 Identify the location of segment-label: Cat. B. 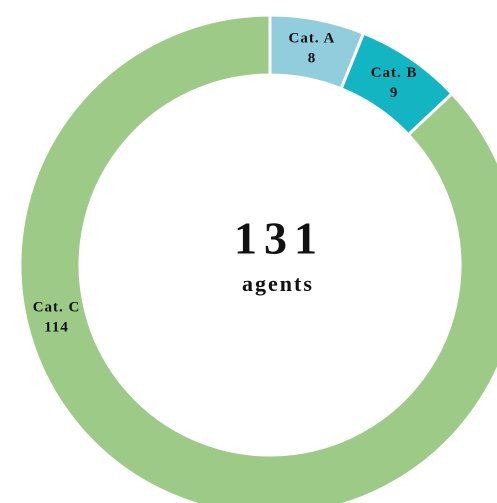
(394, 73).